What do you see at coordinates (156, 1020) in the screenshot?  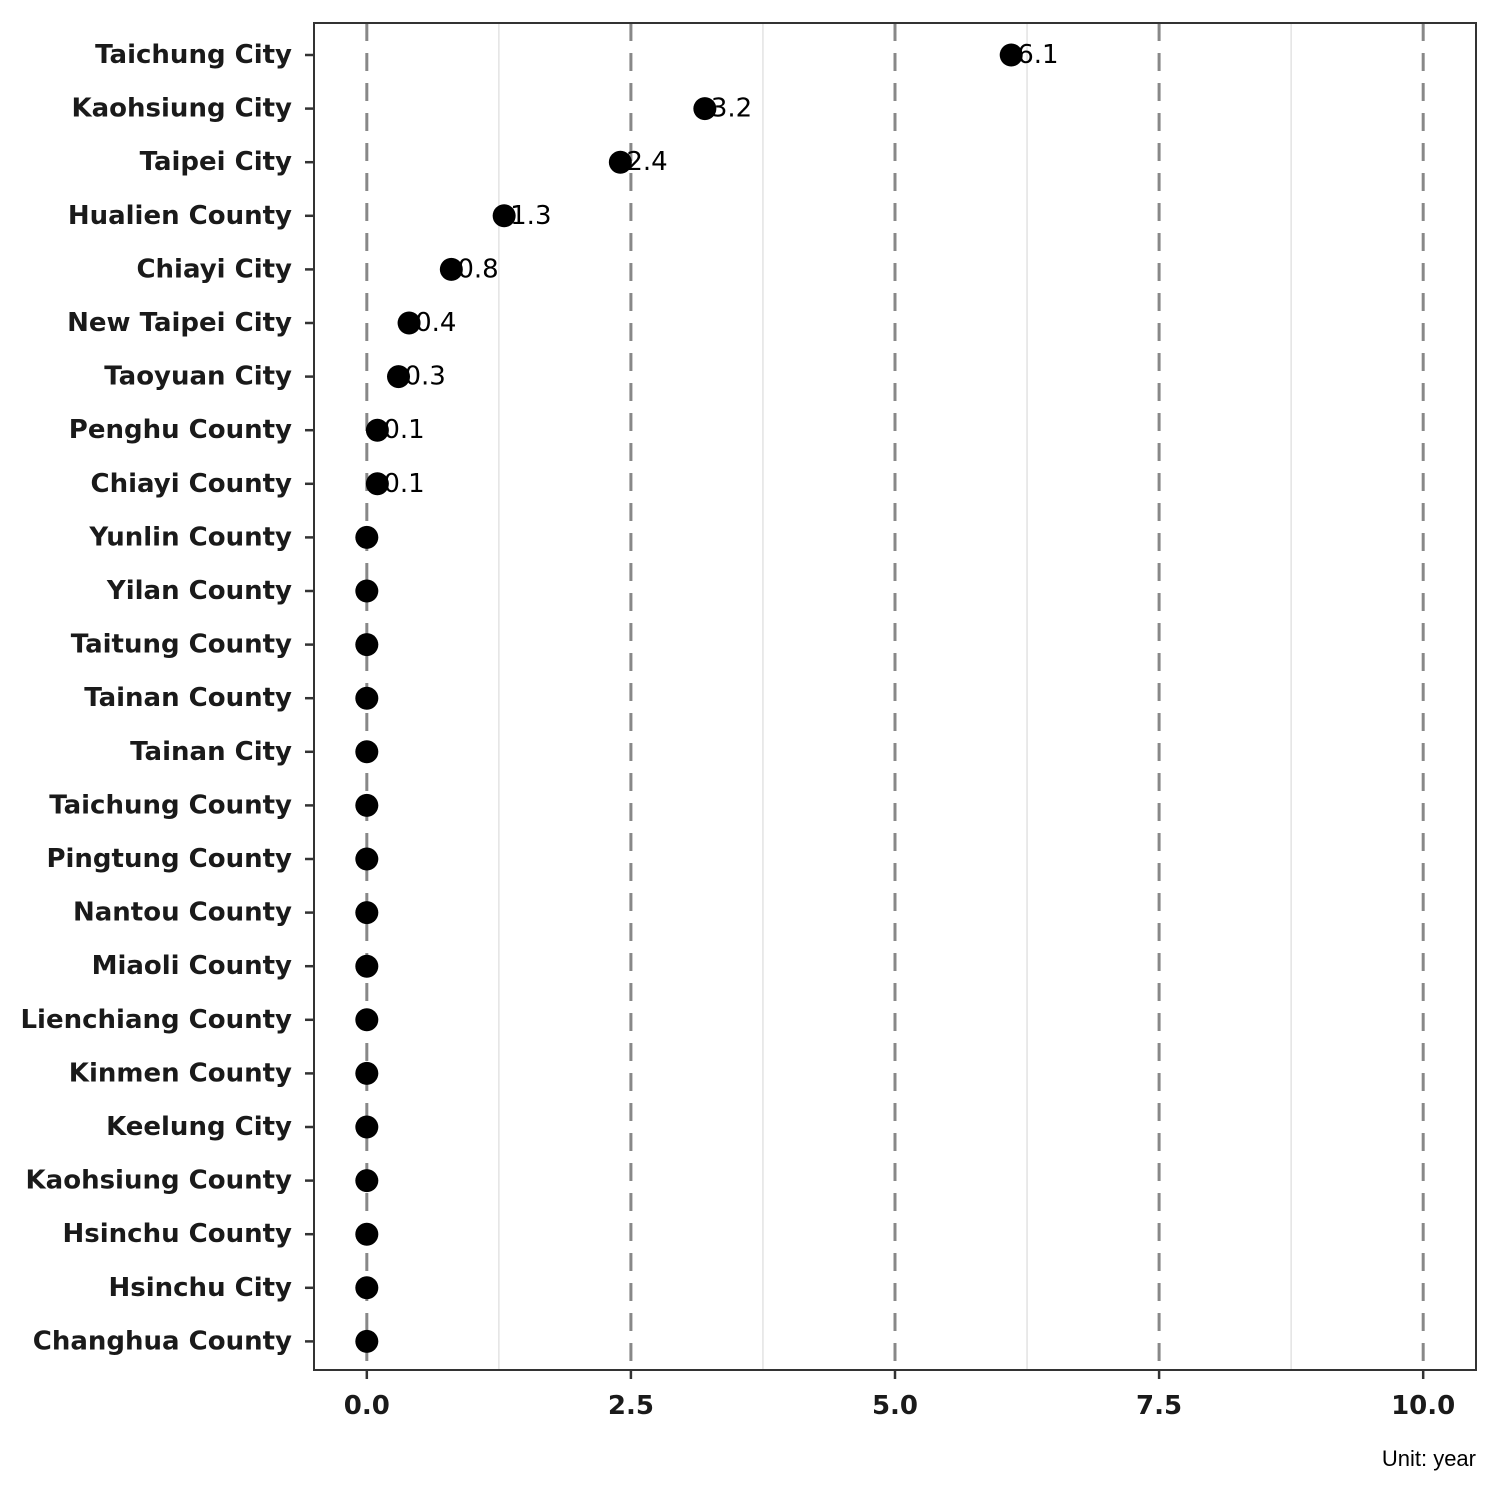 I see `y-tick-label: Lienchiang County` at bounding box center [156, 1020].